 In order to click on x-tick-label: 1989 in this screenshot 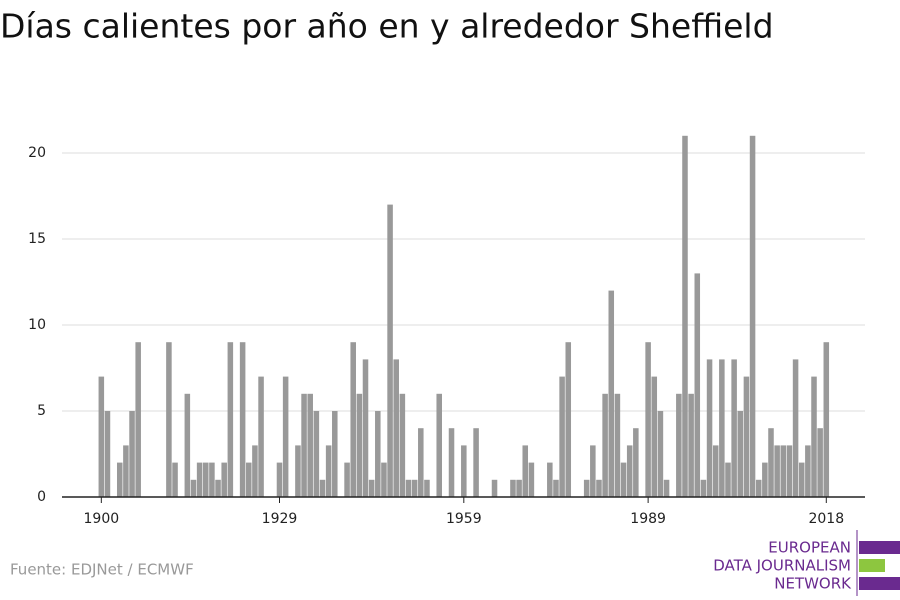, I will do `click(648, 519)`.